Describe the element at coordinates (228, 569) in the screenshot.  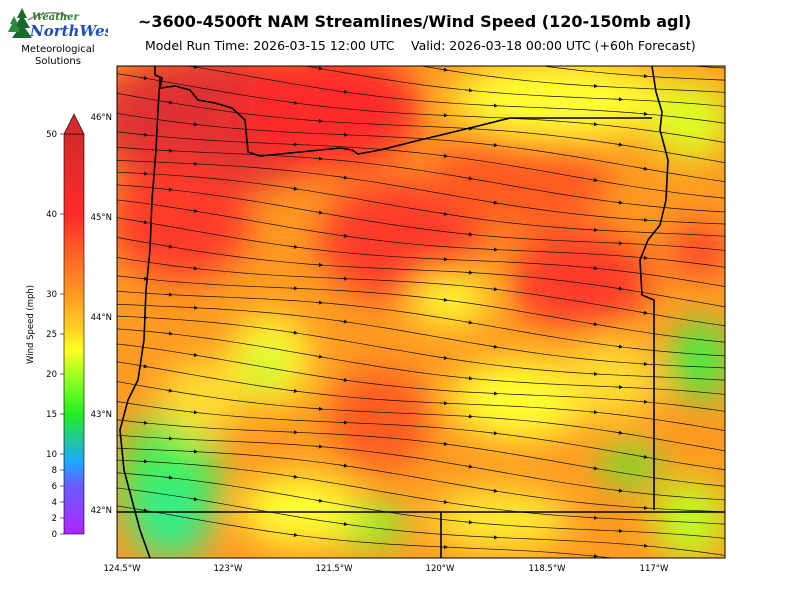
I see `longitude-tick-label: 123°W` at that location.